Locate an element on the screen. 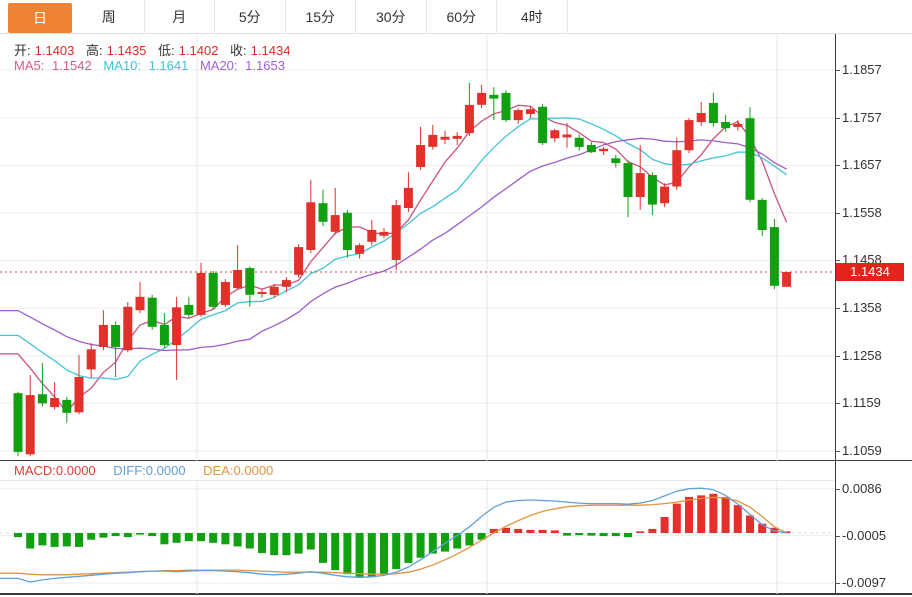 The width and height of the screenshot is (912, 597). timeframe-tabbar: 日周月 5分 15分 30分 60分 4时 is located at coordinates (456, 17).